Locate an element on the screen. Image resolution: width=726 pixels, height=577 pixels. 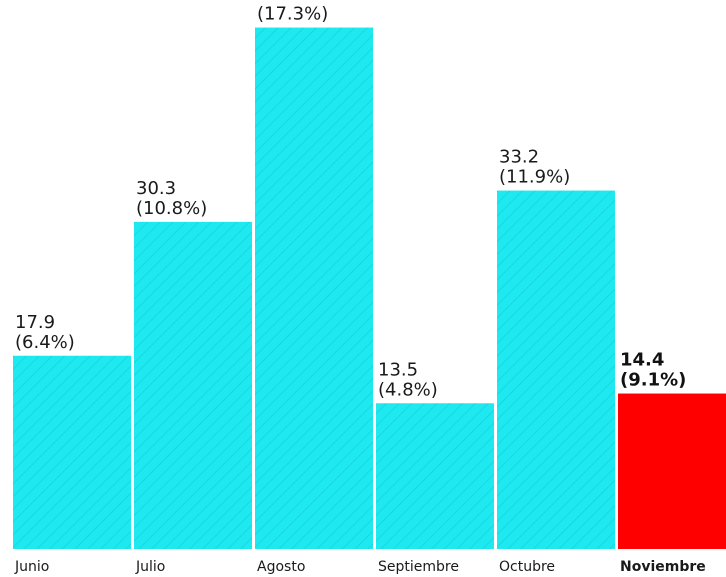
category-label-octubre: Octubre is located at coordinates (527, 567).